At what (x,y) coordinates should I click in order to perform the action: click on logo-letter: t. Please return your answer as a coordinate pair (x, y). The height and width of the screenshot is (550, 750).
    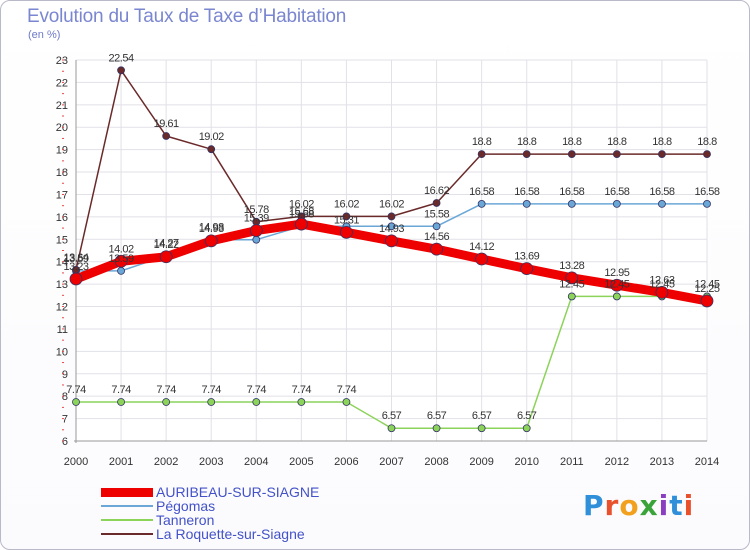
    Looking at the image, I should click on (676, 505).